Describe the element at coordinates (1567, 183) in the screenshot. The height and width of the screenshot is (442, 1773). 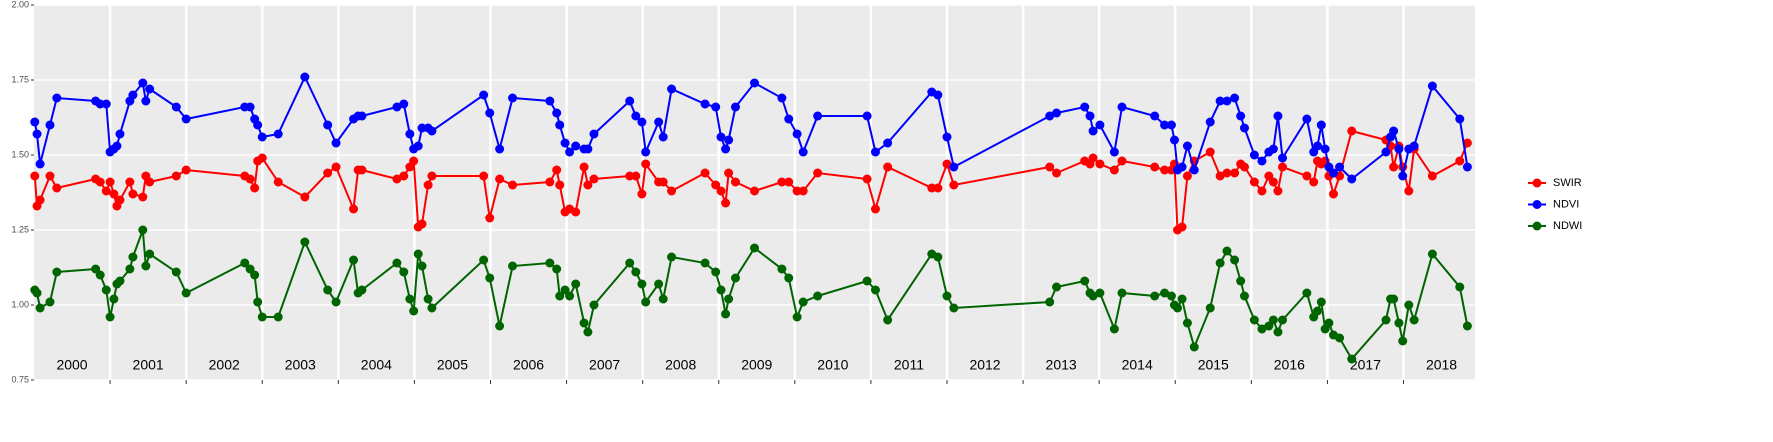
I see `legend-label: SWIR` at that location.